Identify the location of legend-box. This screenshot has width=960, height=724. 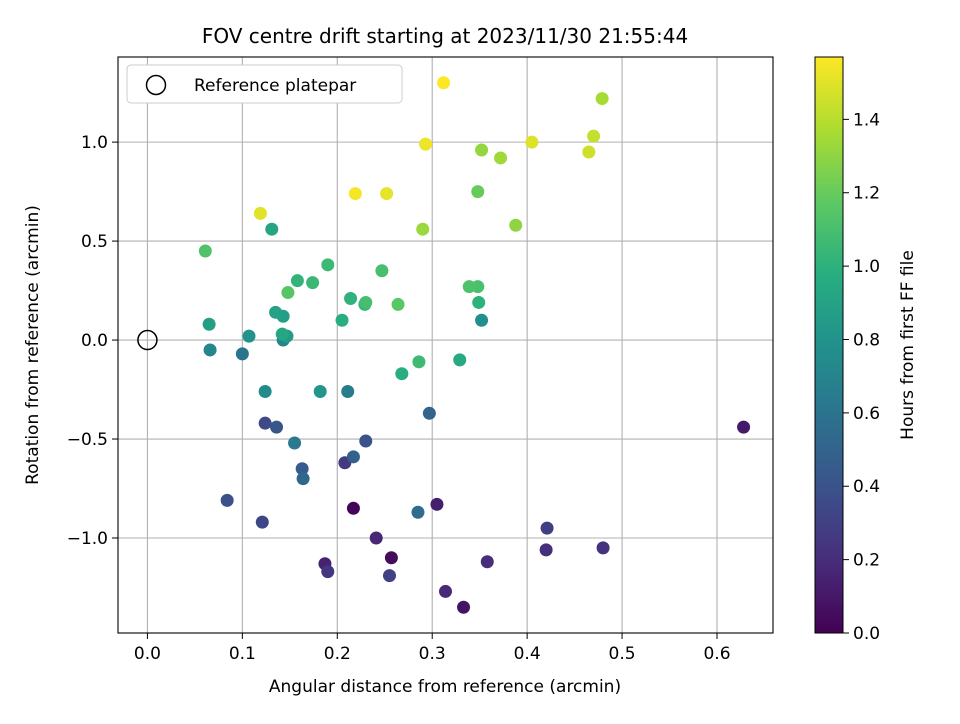
(264, 84).